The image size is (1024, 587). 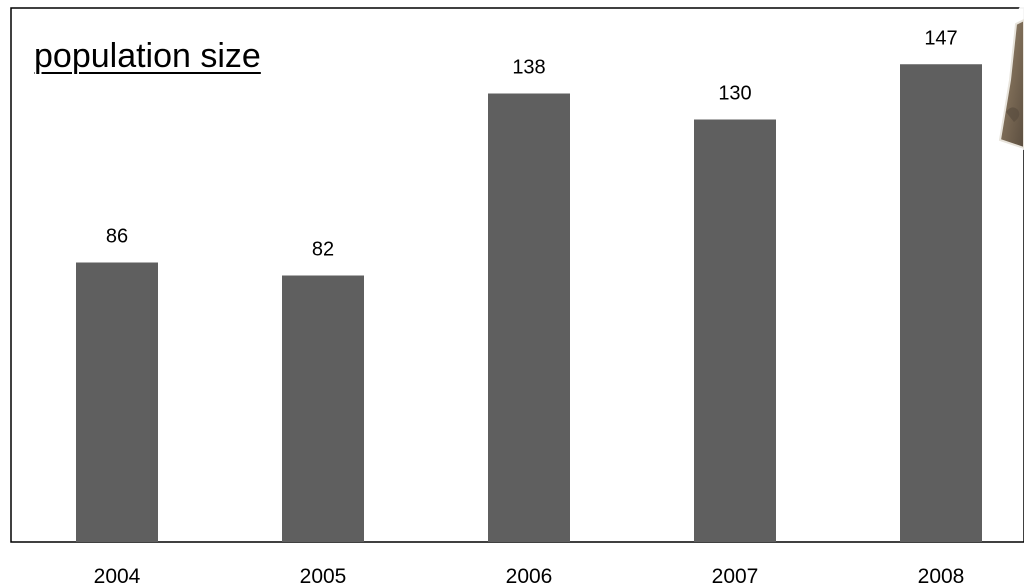 What do you see at coordinates (147, 56) in the screenshot?
I see `chart-title: population size` at bounding box center [147, 56].